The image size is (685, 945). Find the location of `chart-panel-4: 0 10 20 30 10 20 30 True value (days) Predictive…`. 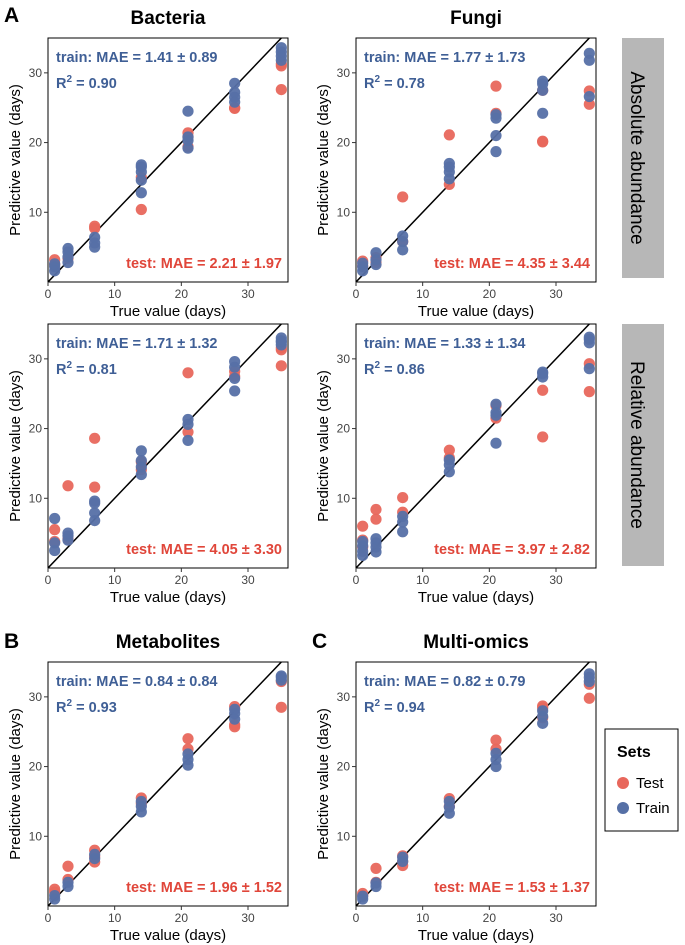

chart-panel-4: 0 10 20 30 10 20 30 True value (days) Predictive… is located at coordinates (456, 464).